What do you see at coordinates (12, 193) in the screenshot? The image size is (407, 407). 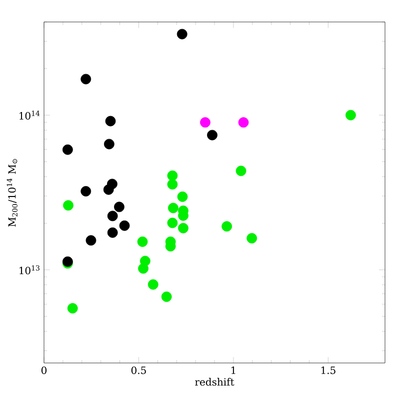 I see `y-axis-title: M$_{200}$/10$^{14}$ M$_{⊙}$` at bounding box center [12, 193].